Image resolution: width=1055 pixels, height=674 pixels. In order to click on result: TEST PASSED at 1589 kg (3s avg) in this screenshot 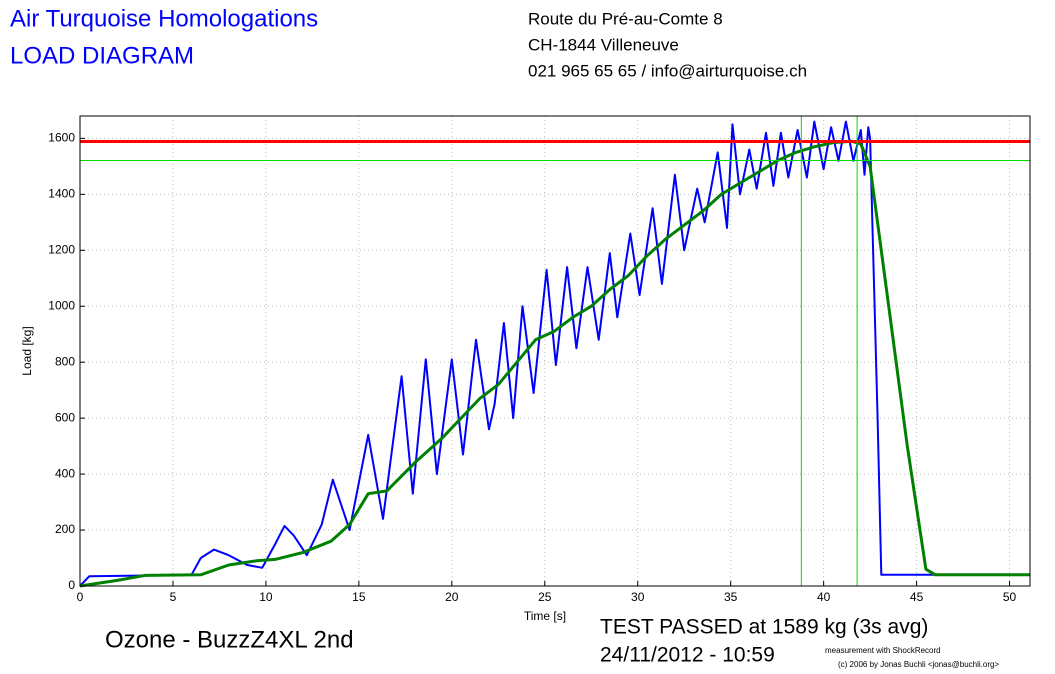, I will do `click(764, 627)`.